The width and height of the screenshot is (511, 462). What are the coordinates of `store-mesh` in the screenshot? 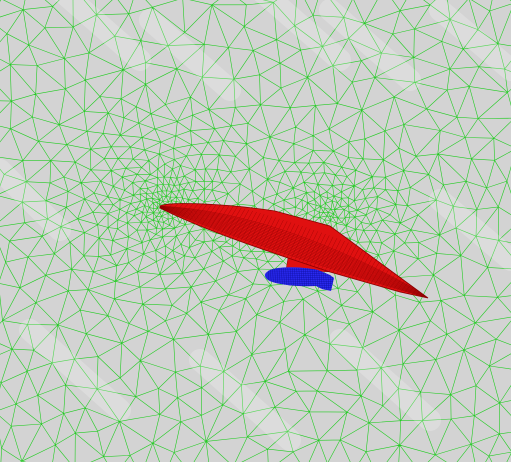 It's located at (299, 278).